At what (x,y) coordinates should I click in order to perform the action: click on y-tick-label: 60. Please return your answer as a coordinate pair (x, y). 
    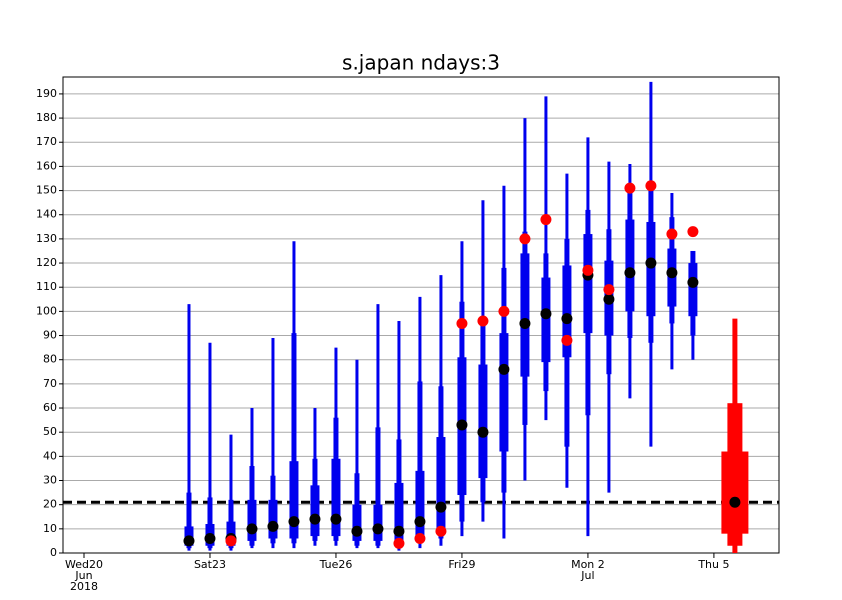
    Looking at the image, I should click on (50, 407).